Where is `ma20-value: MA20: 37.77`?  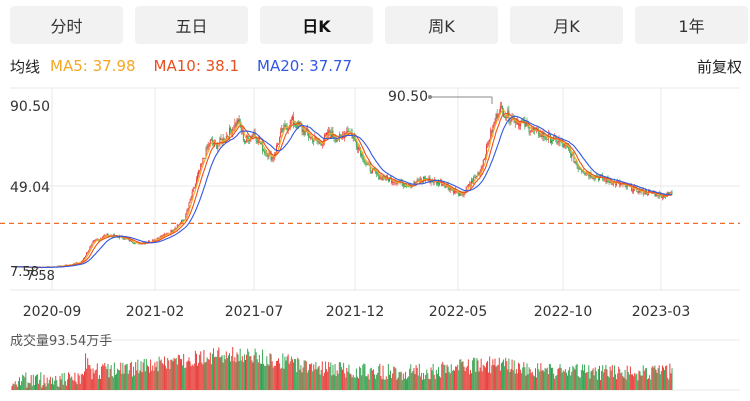 ma20-value: MA20: 37.77 is located at coordinates (305, 66).